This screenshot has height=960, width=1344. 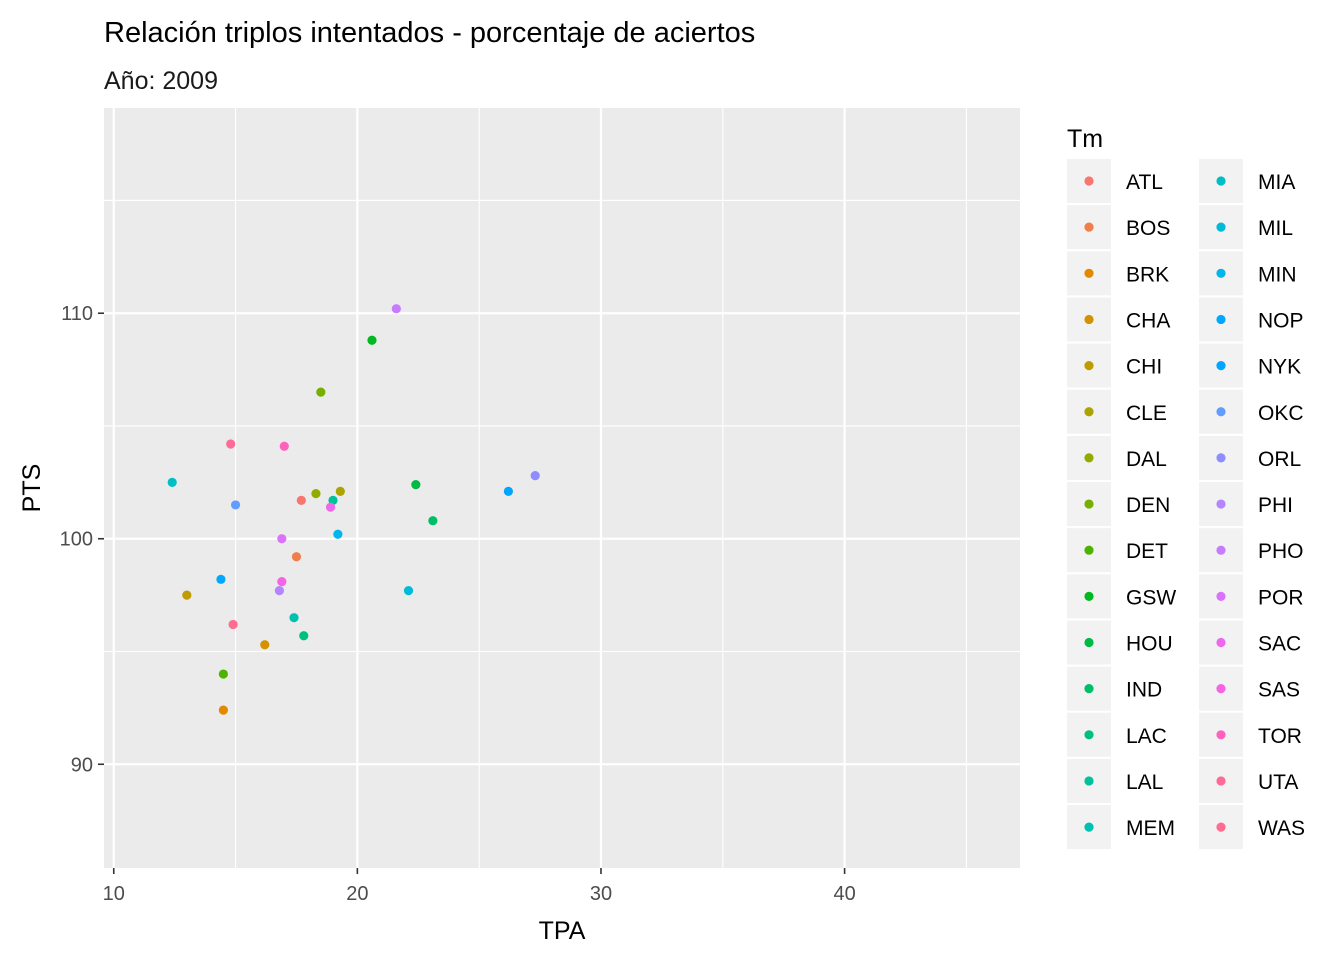 What do you see at coordinates (1146, 459) in the screenshot?
I see `legend-label: DAL` at bounding box center [1146, 459].